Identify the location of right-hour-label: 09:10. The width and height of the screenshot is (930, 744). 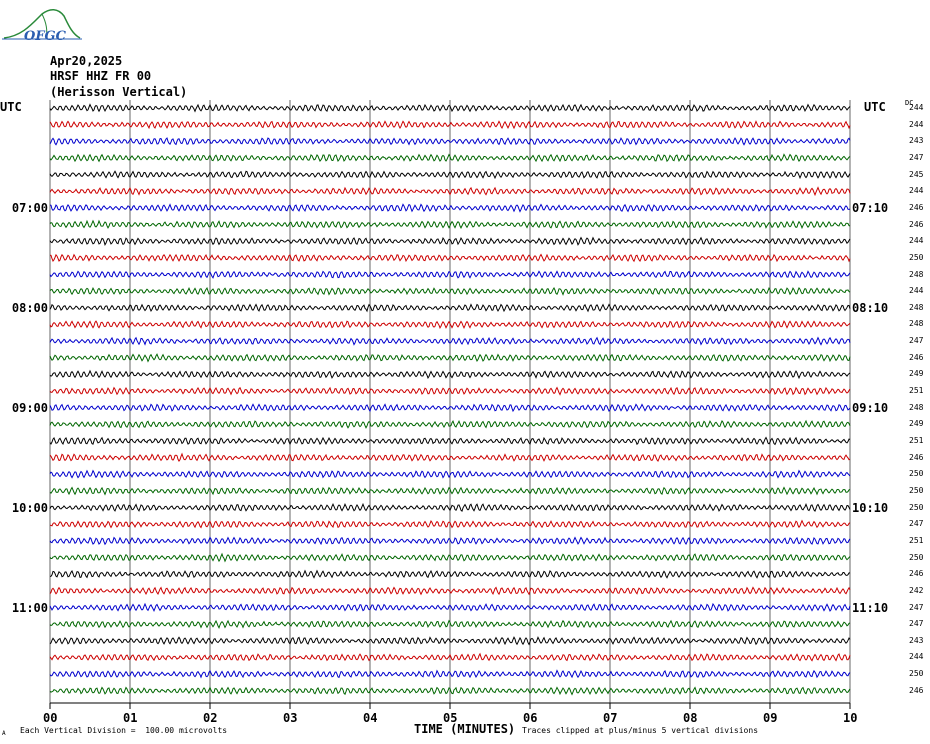
(870, 407).